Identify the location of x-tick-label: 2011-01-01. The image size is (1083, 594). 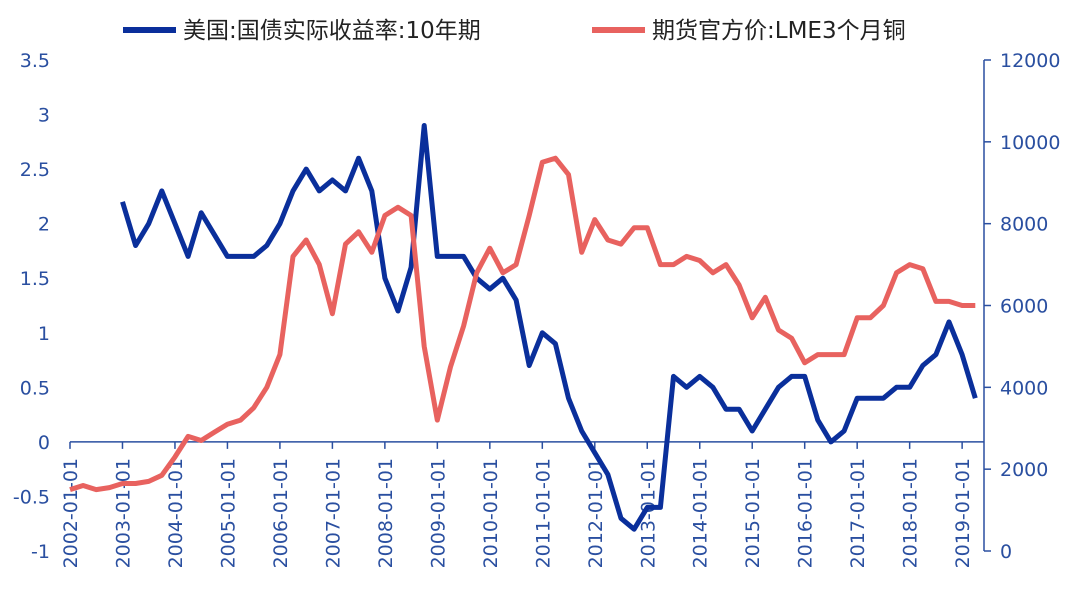
(543, 513).